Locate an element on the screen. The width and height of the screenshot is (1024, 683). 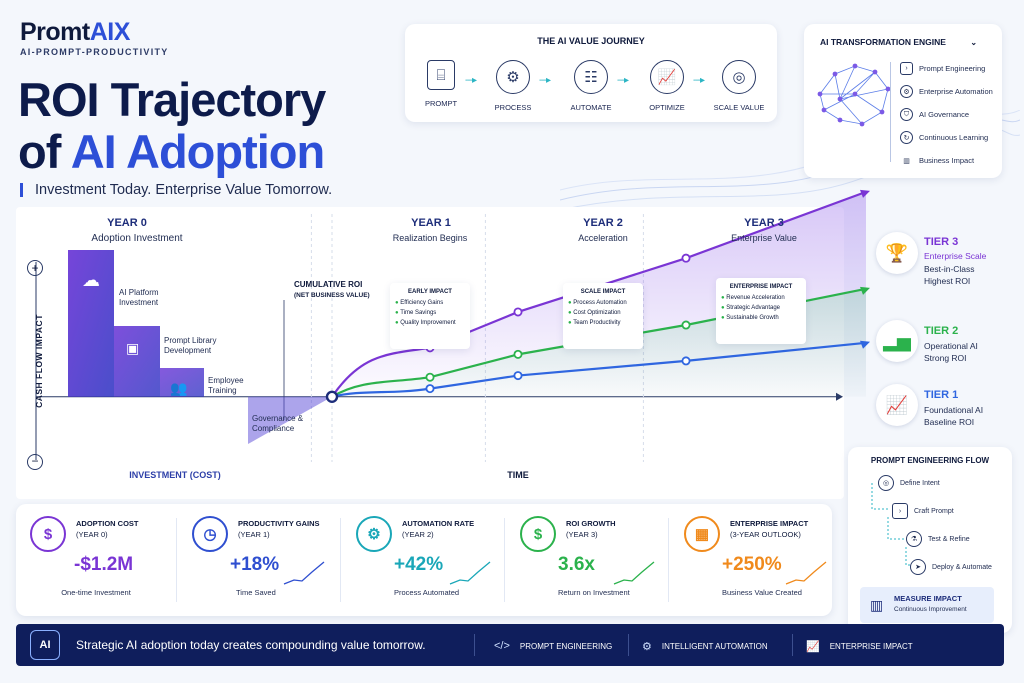
users-icon: 👥 is located at coordinates (179, 388).